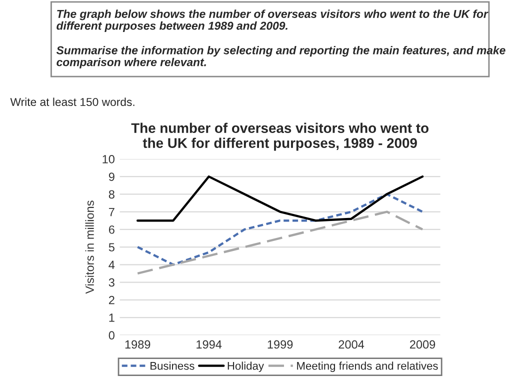 This screenshot has width=512, height=383. I want to click on y-tick-label: 2, so click(111, 300).